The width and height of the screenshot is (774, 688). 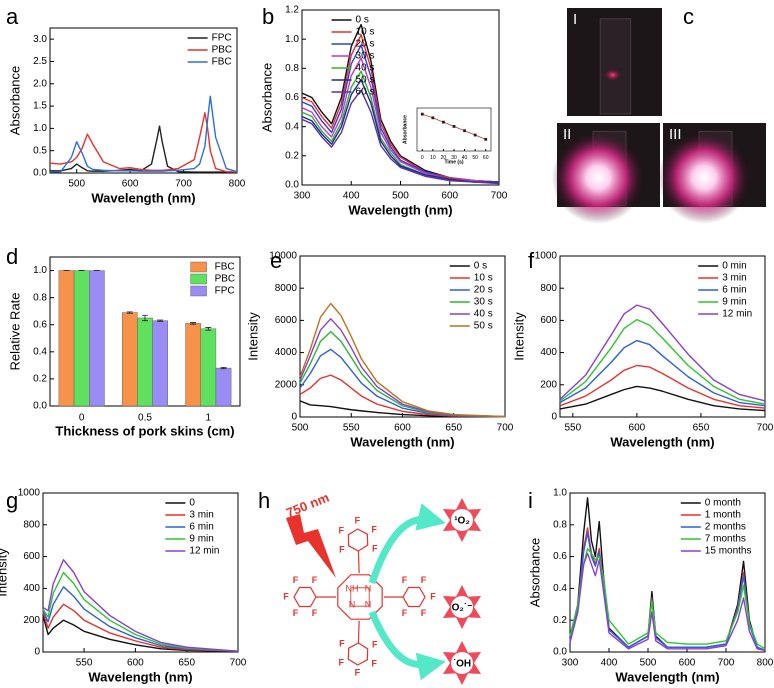 What do you see at coordinates (12, 500) in the screenshot?
I see `panel-label: g` at bounding box center [12, 500].